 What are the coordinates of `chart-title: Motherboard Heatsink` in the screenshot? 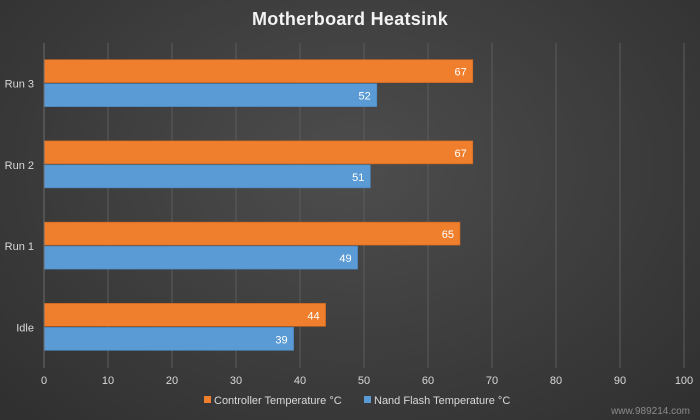 It's located at (350, 19).